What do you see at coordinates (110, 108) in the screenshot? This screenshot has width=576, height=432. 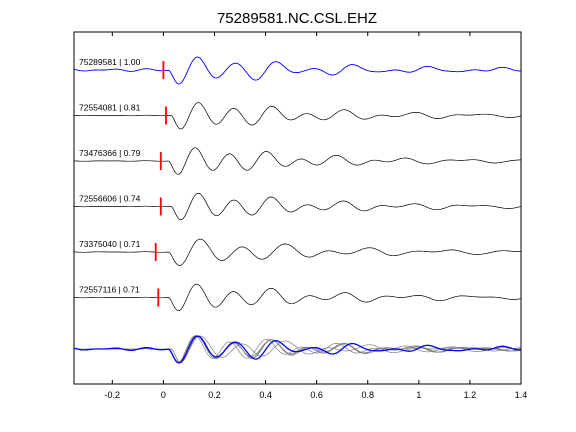 I see `trace-label: 72554081 | 0.81` at bounding box center [110, 108].